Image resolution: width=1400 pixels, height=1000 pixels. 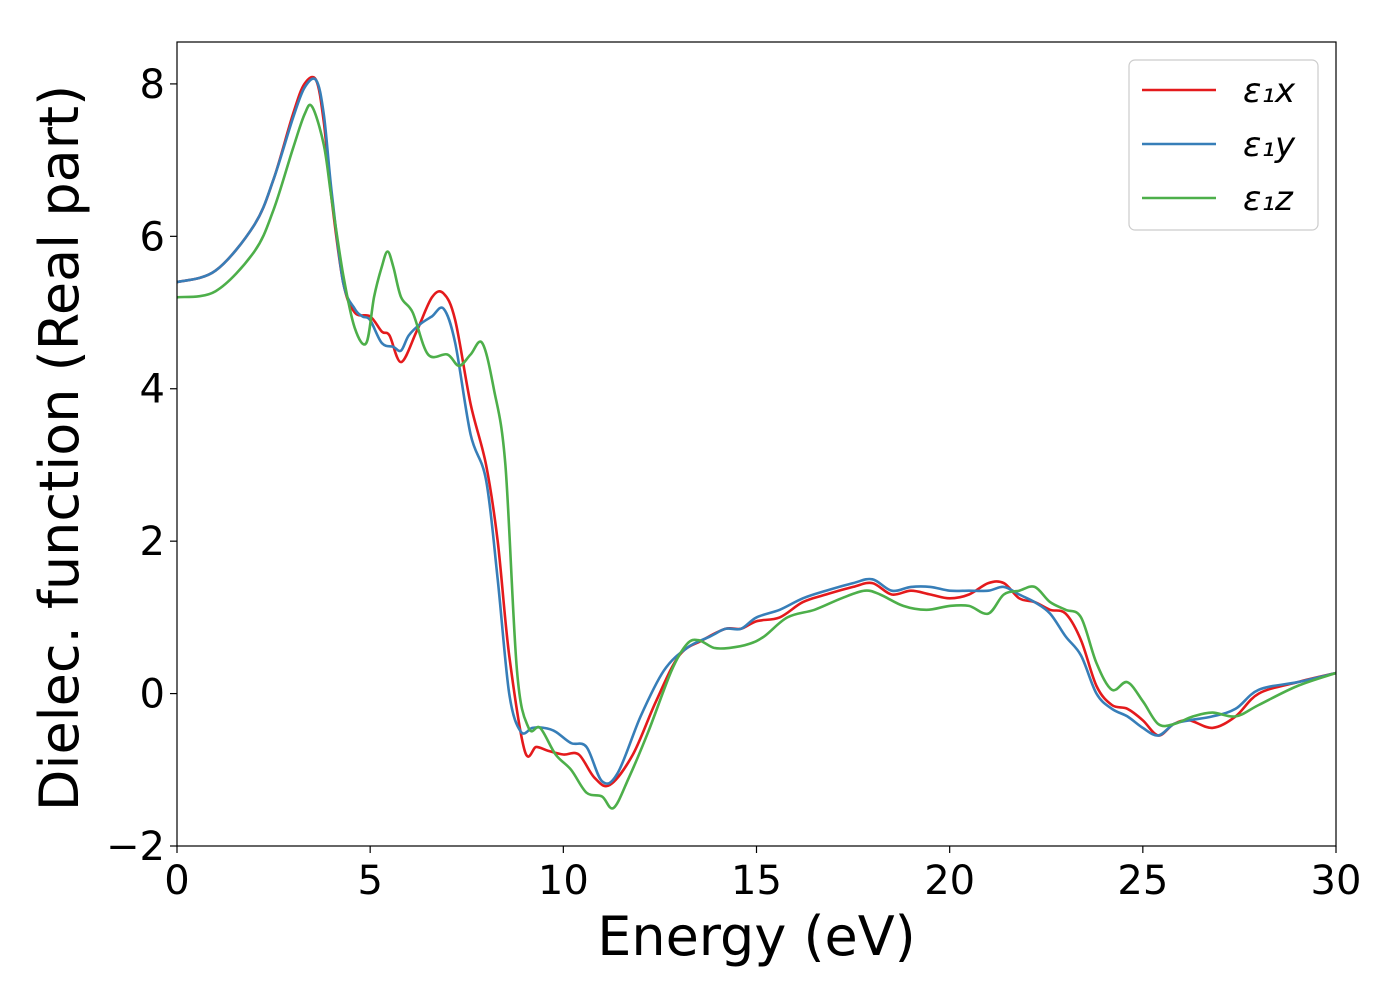 What do you see at coordinates (1336, 881) in the screenshot?
I see `x-tick-label: 30` at bounding box center [1336, 881].